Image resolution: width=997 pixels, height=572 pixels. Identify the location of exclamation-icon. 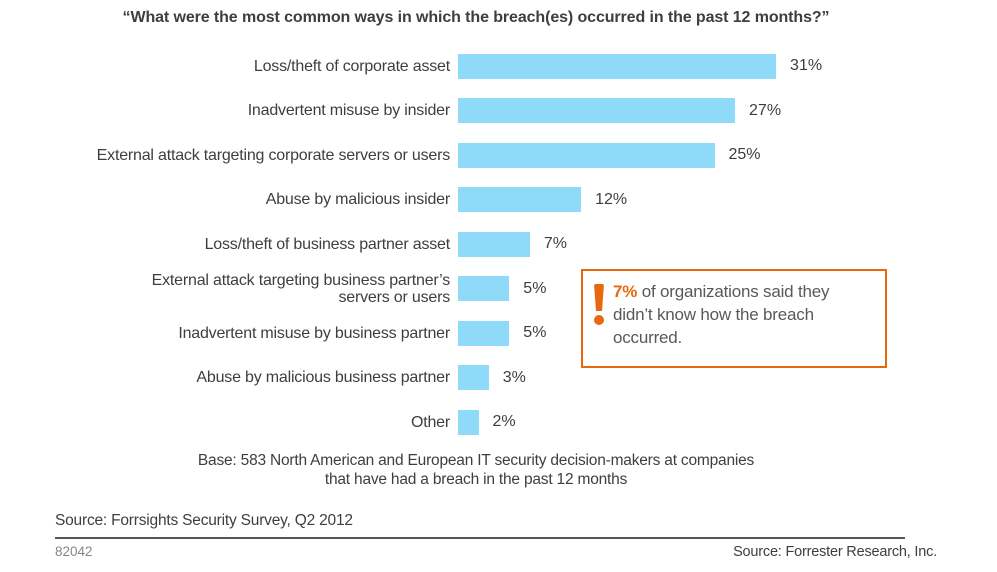
(600, 321).